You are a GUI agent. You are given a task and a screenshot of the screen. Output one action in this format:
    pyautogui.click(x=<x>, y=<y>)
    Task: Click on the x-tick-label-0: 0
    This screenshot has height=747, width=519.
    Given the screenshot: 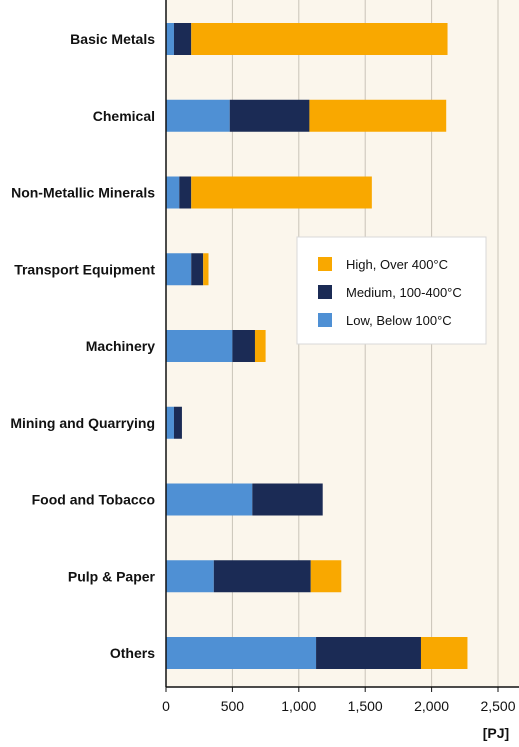 What is the action you would take?
    pyautogui.click(x=166, y=706)
    